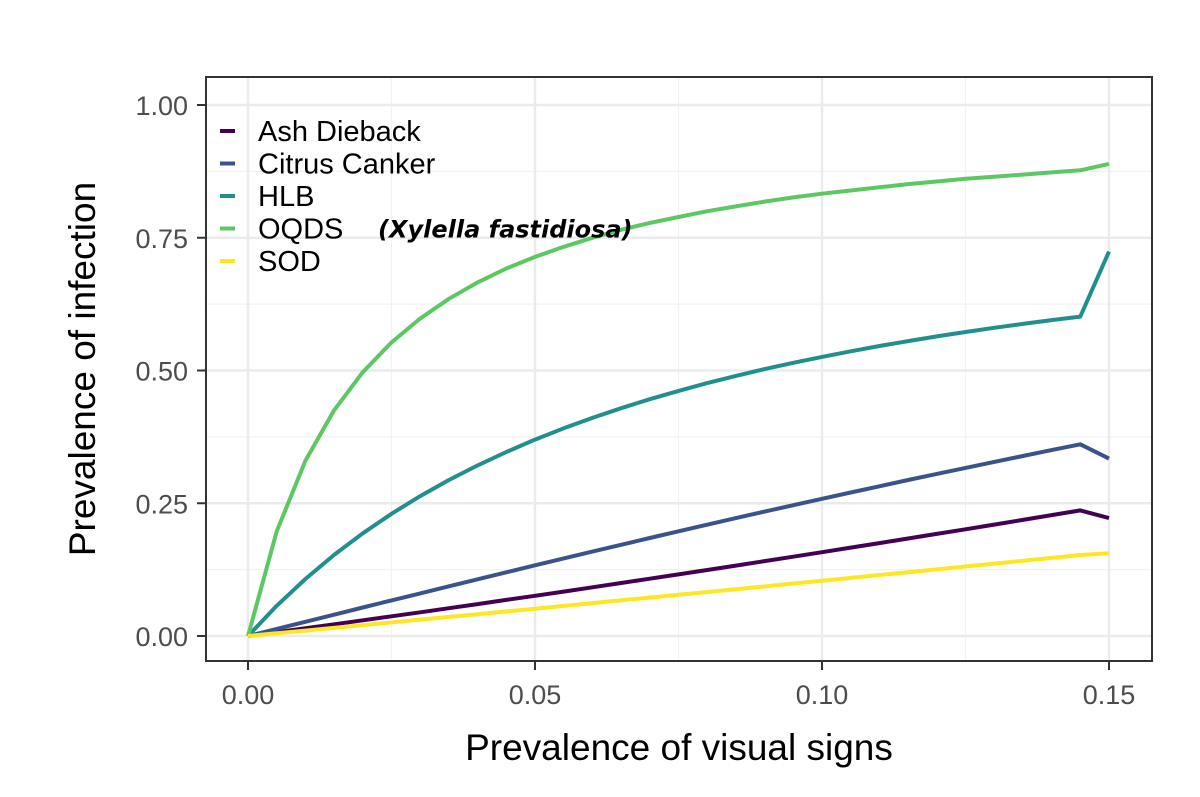  Describe the element at coordinates (161, 239) in the screenshot. I see `y-tick-label: 0.75` at that location.